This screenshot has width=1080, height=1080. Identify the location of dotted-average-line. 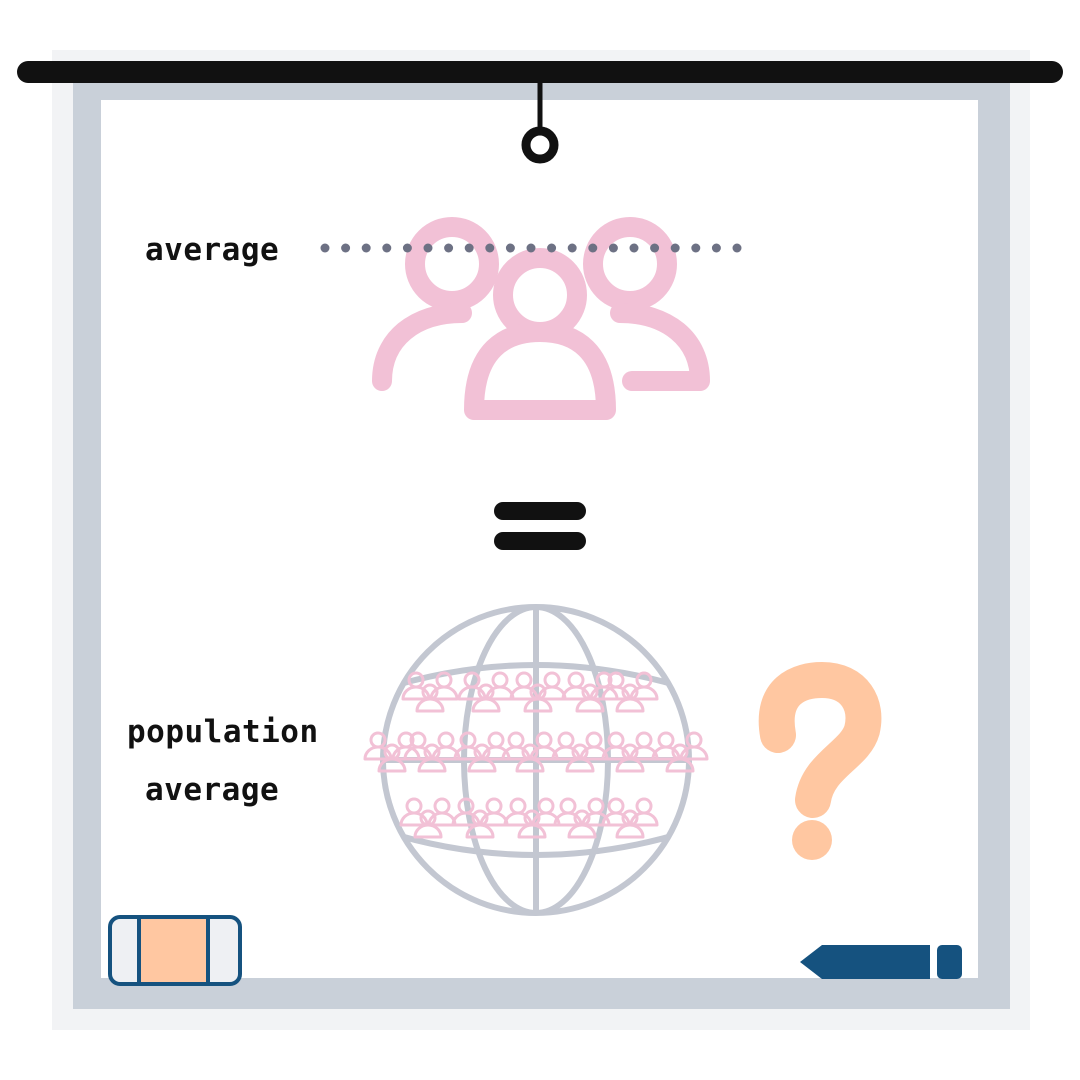
(531, 248).